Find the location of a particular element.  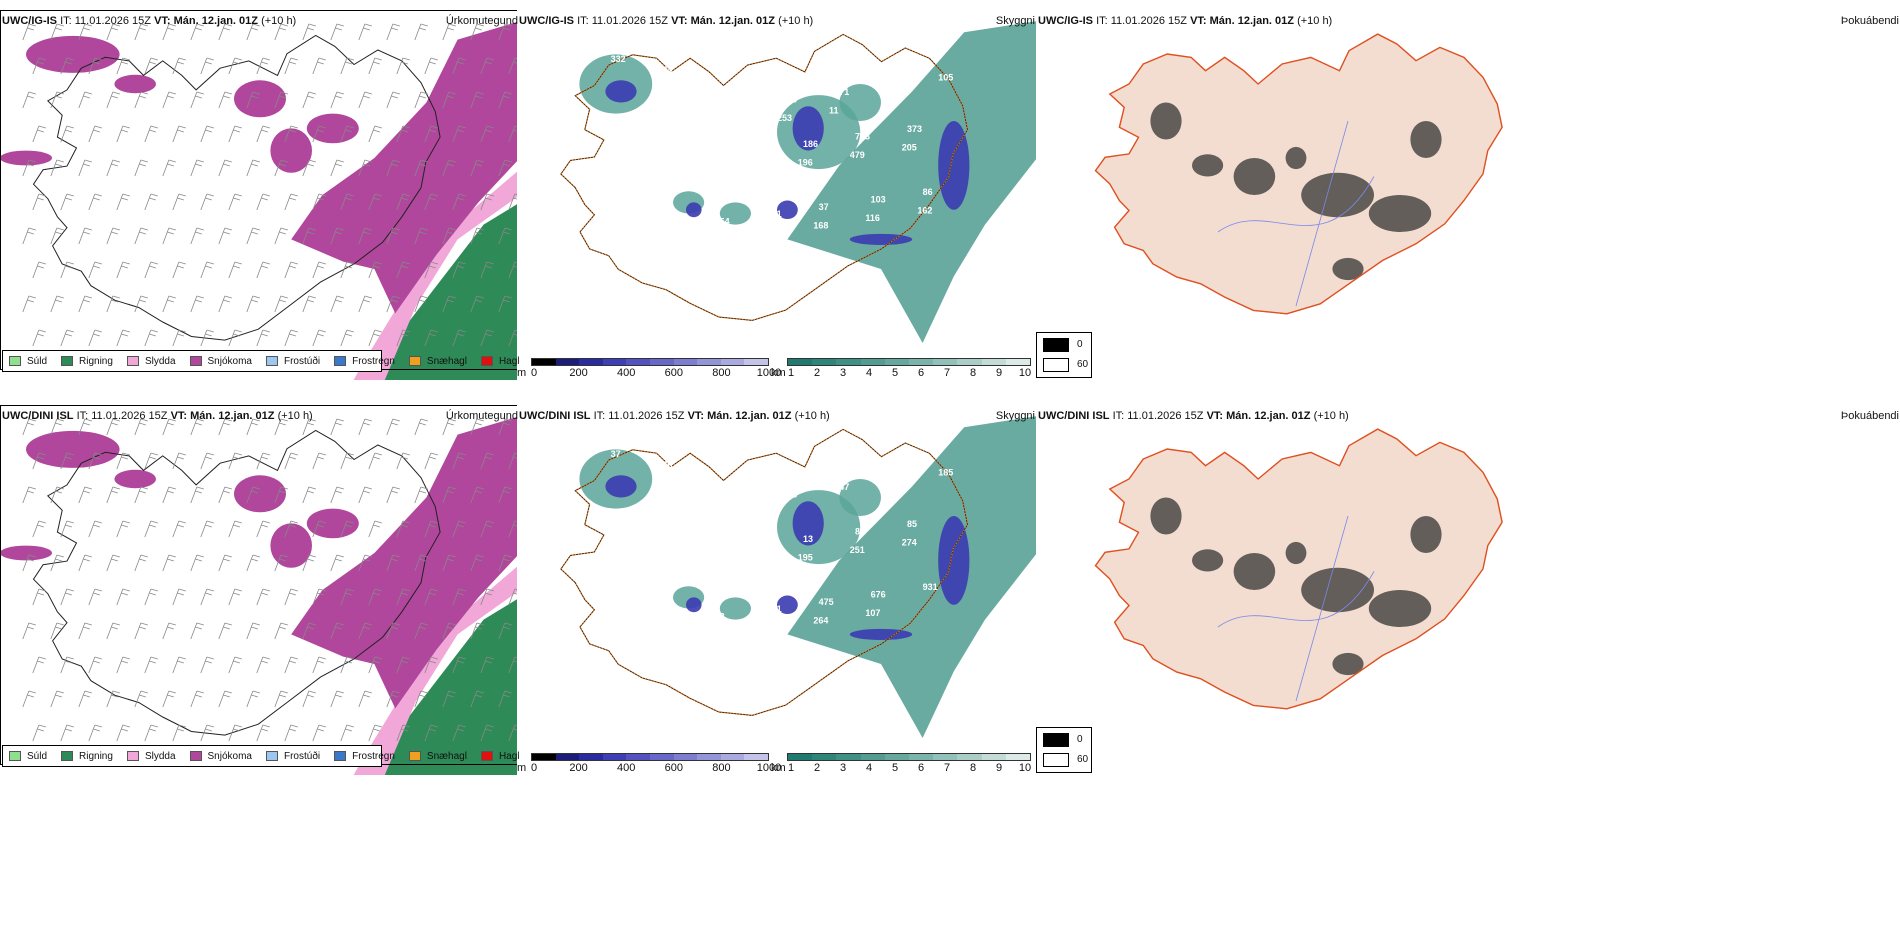

cloud-base-label: 186 is located at coordinates (810, 144).